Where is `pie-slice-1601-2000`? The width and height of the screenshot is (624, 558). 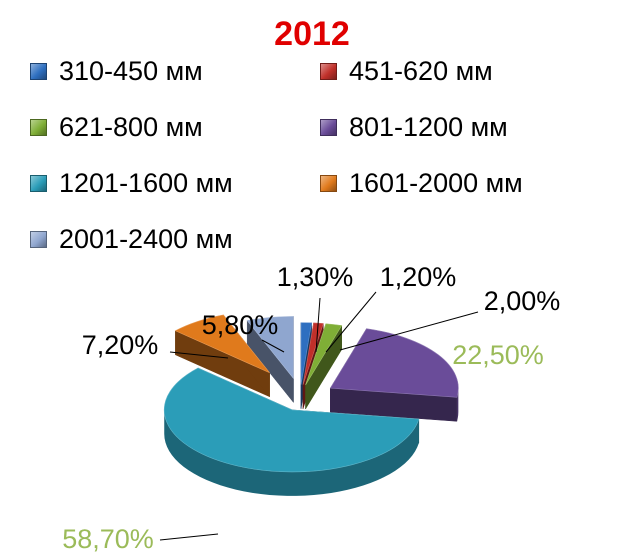
pie-slice-1601-2000 is located at coordinates (222, 356).